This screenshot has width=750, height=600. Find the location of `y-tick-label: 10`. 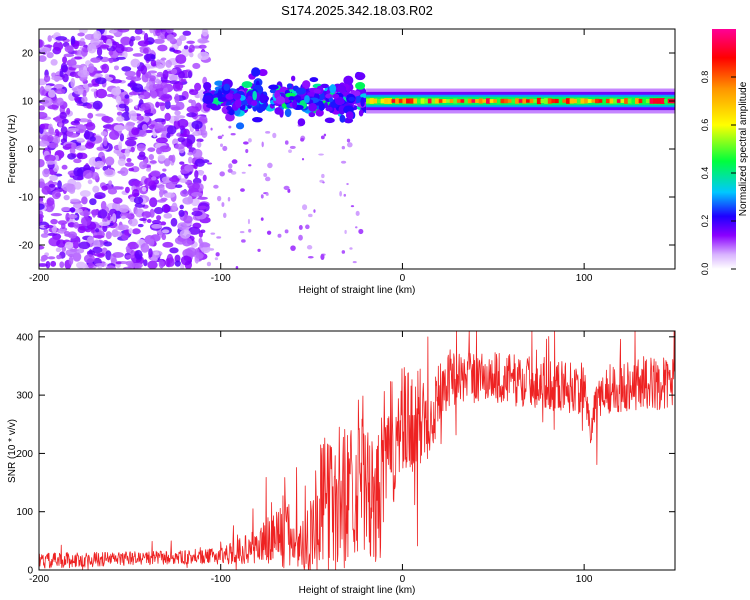

y-tick-label: 10 is located at coordinates (28, 102).